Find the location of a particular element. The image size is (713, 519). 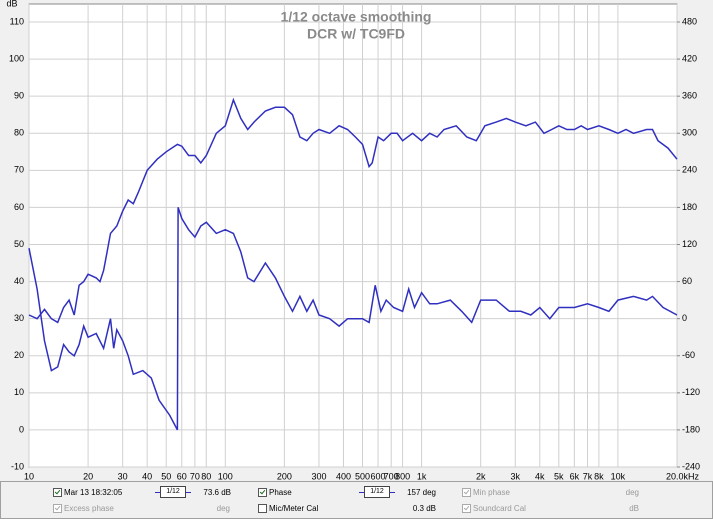

option-label: Mic/Meter Cal is located at coordinates (294, 508).